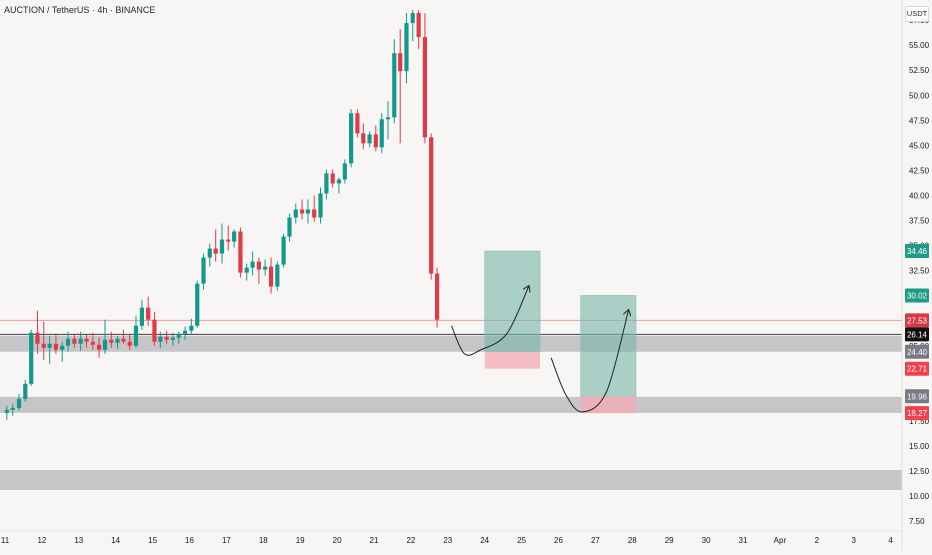 Image resolution: width=932 pixels, height=555 pixels. What do you see at coordinates (817, 540) in the screenshot?
I see `time-tick-label: 2` at bounding box center [817, 540].